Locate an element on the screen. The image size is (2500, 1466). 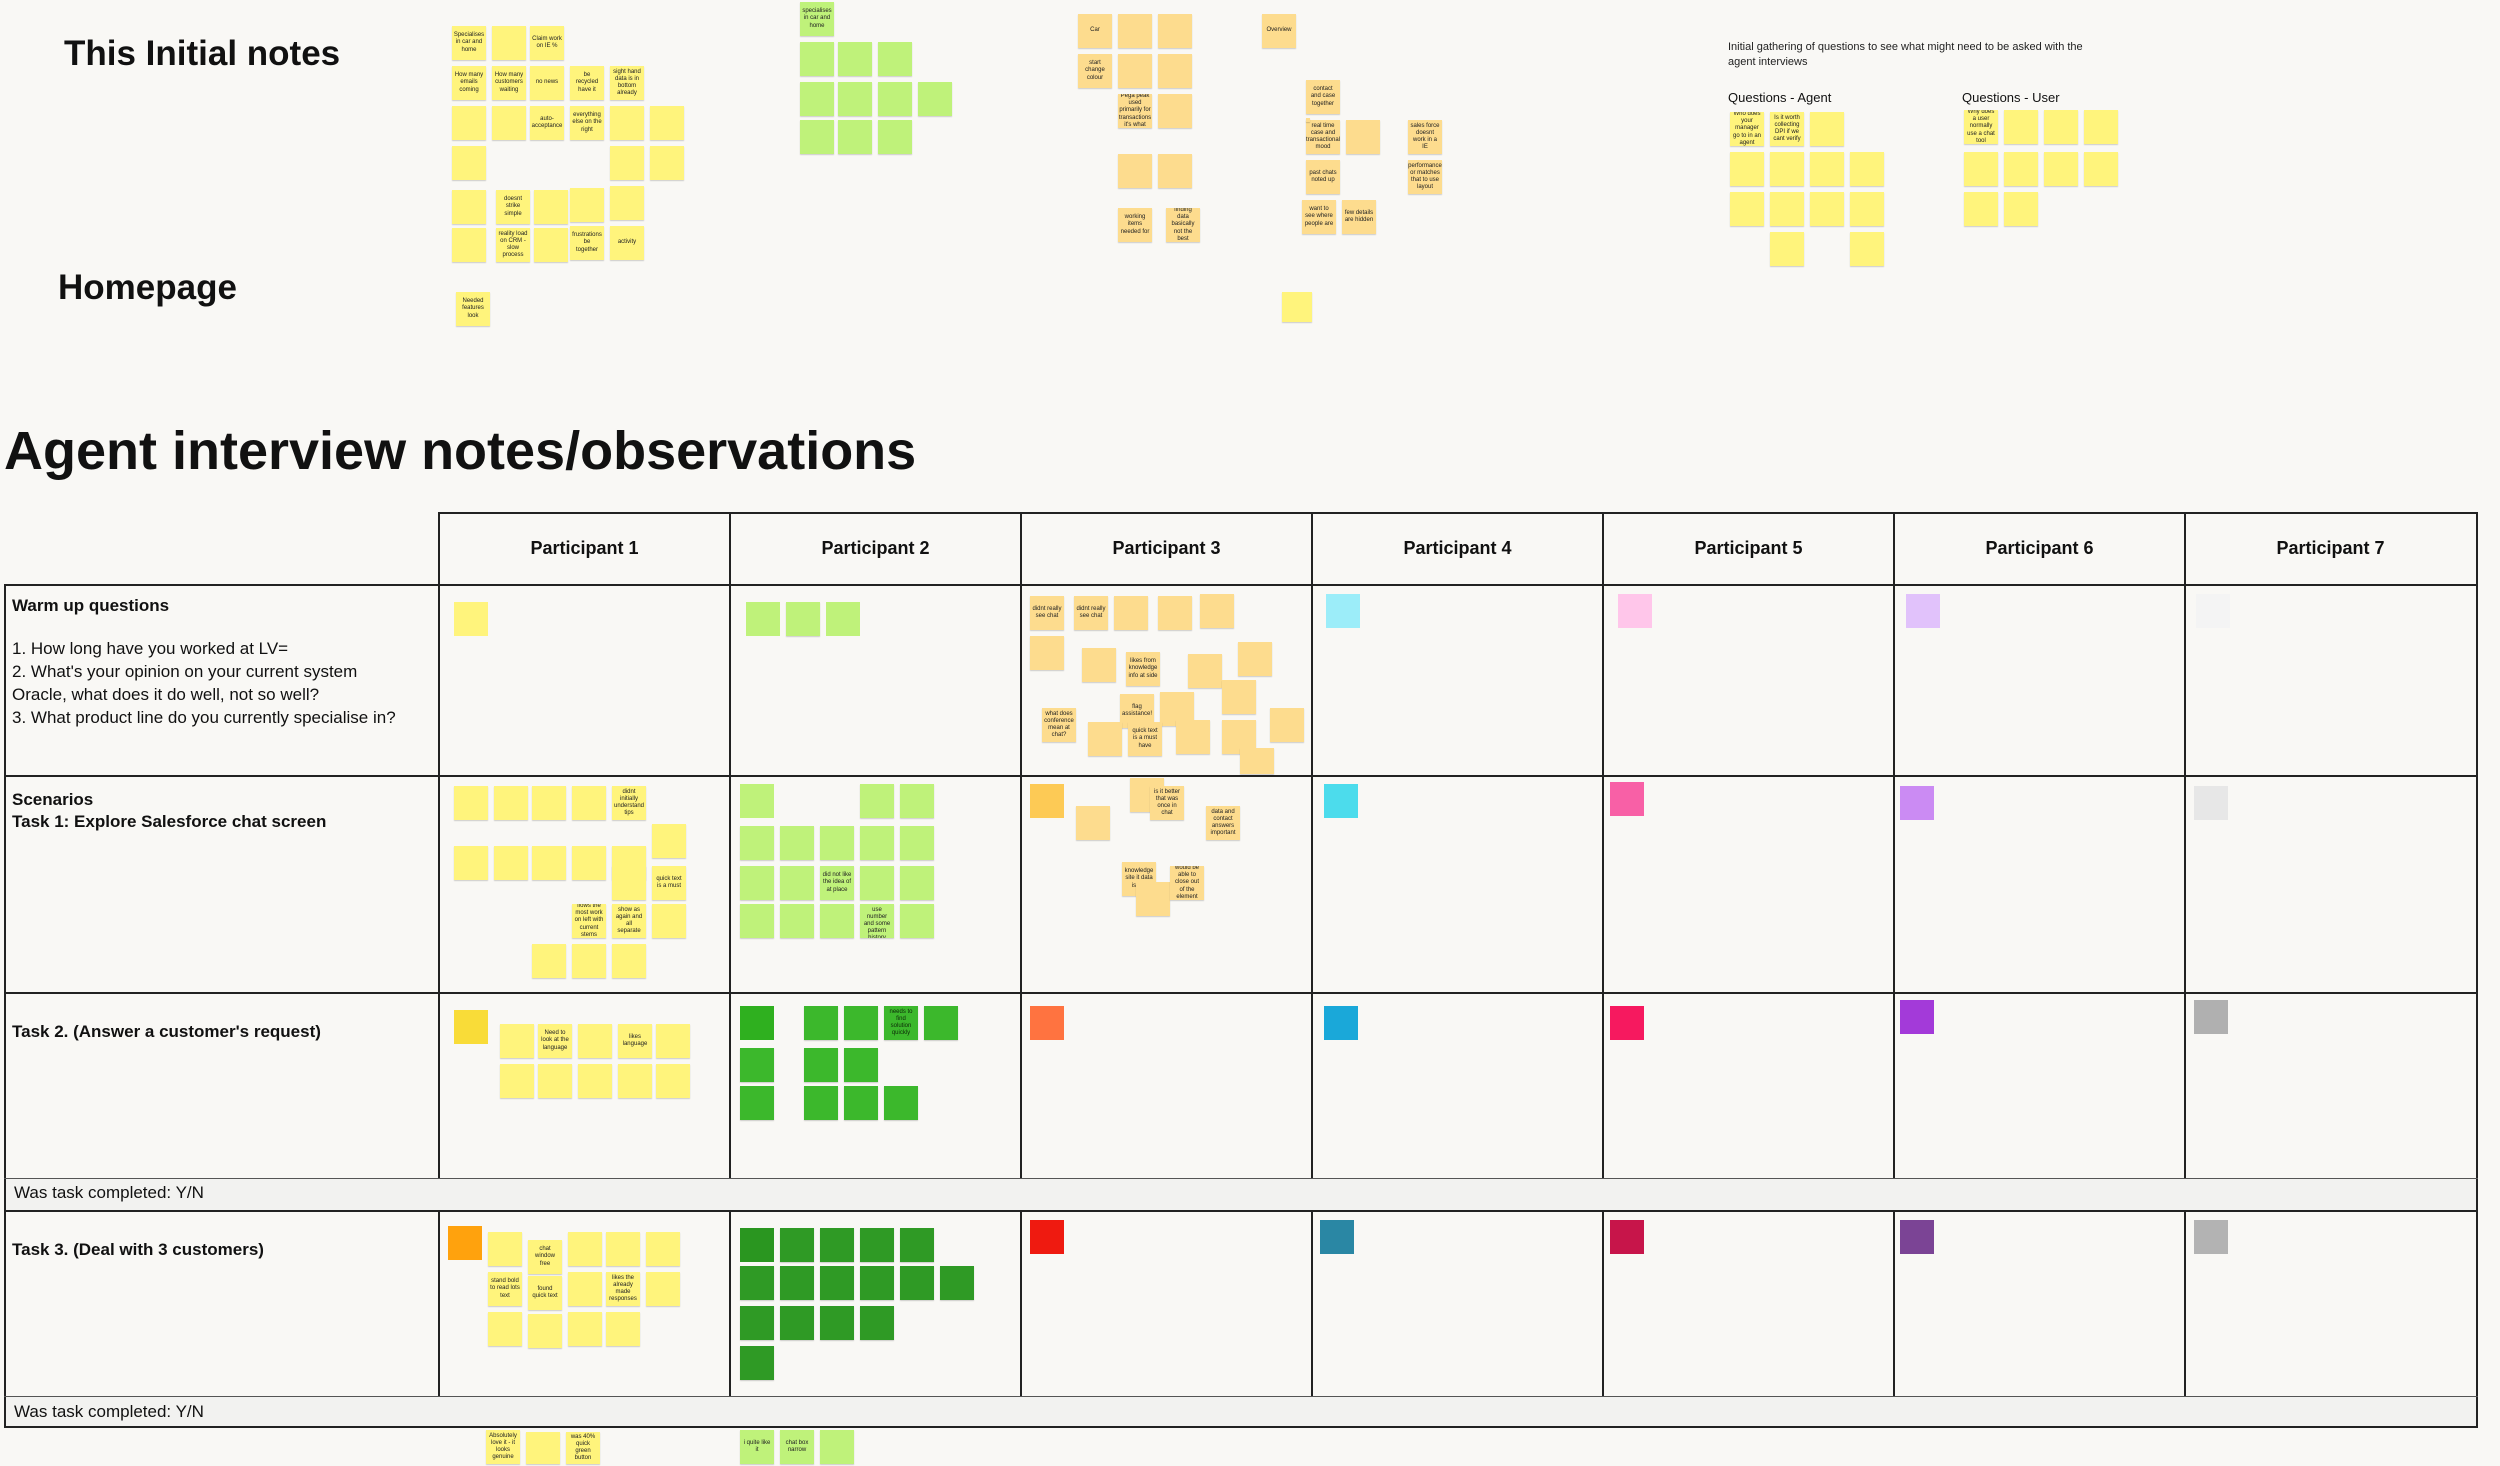
sticky-note: Need to look at the language is located at coordinates (555, 1041).